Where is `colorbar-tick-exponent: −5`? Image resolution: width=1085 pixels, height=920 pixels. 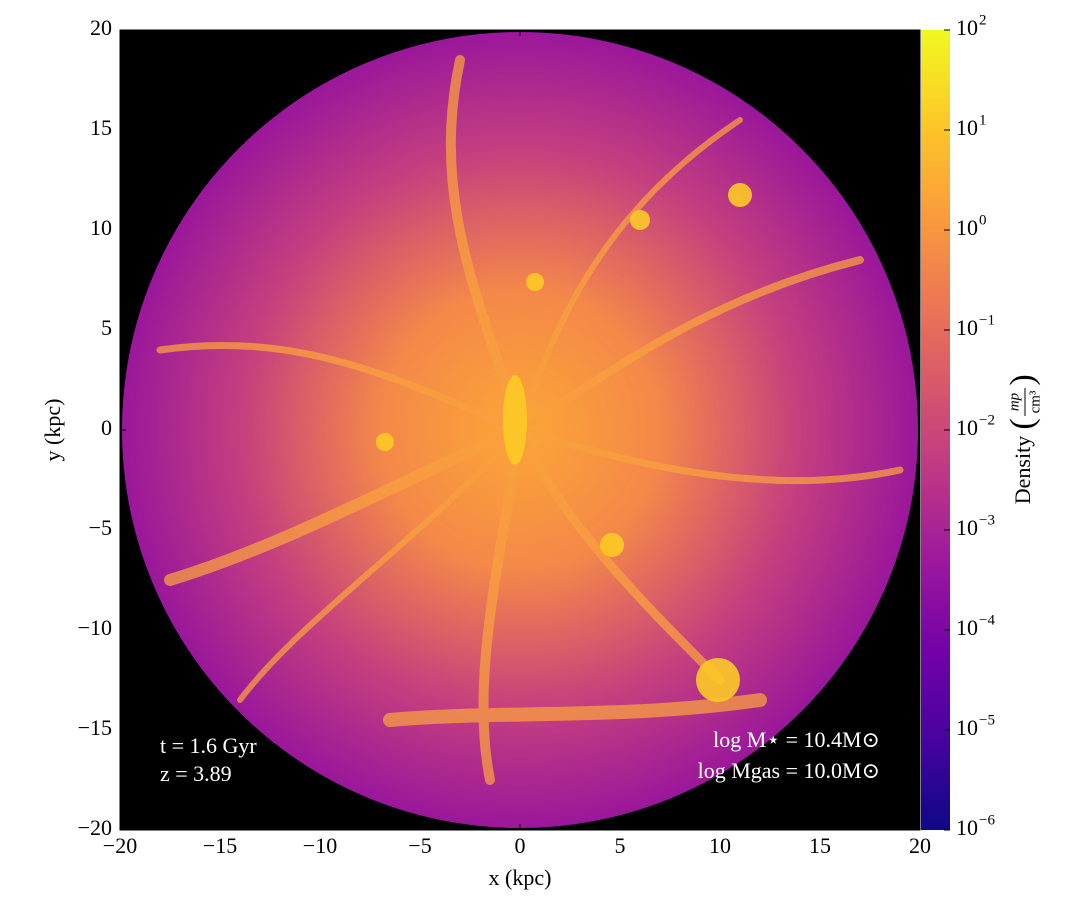 colorbar-tick-exponent: −5 is located at coordinates (987, 720).